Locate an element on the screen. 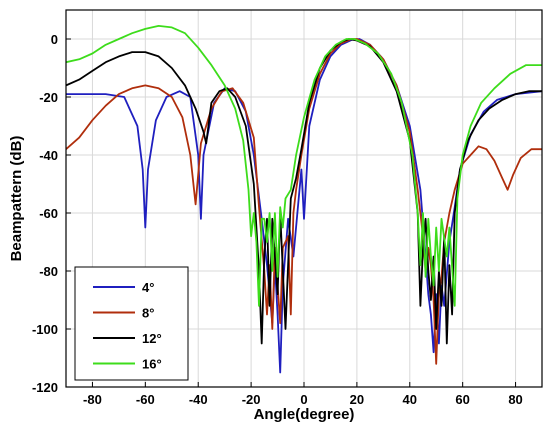 Image resolution: width=550 pixels, height=429 pixels. y-tick-label: -120 is located at coordinates (45, 387).